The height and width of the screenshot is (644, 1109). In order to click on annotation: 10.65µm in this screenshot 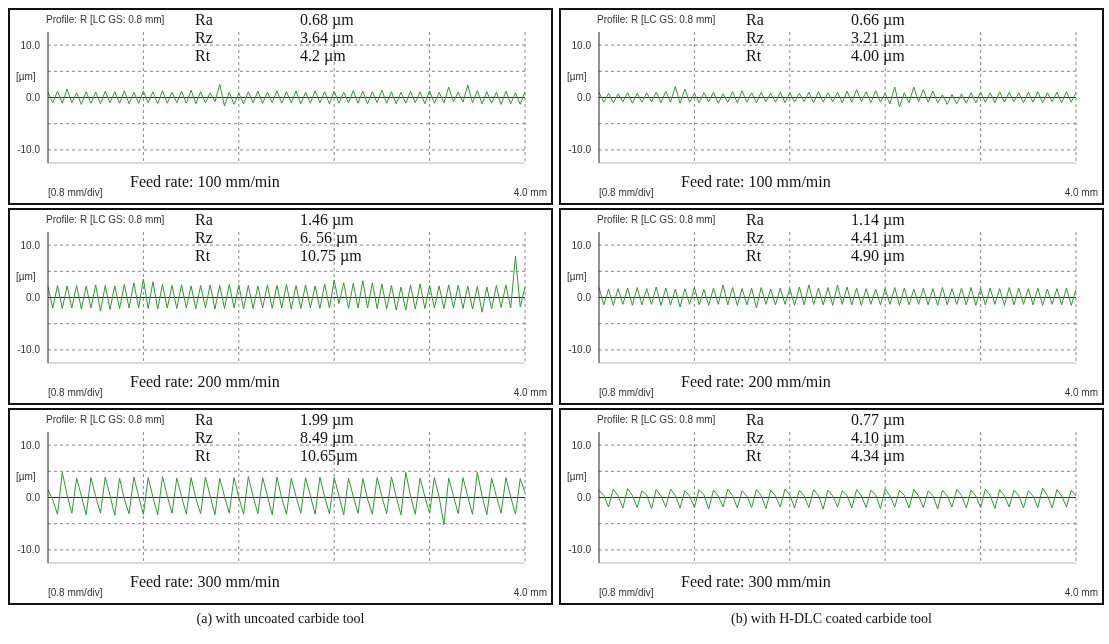, I will do `click(329, 456)`.